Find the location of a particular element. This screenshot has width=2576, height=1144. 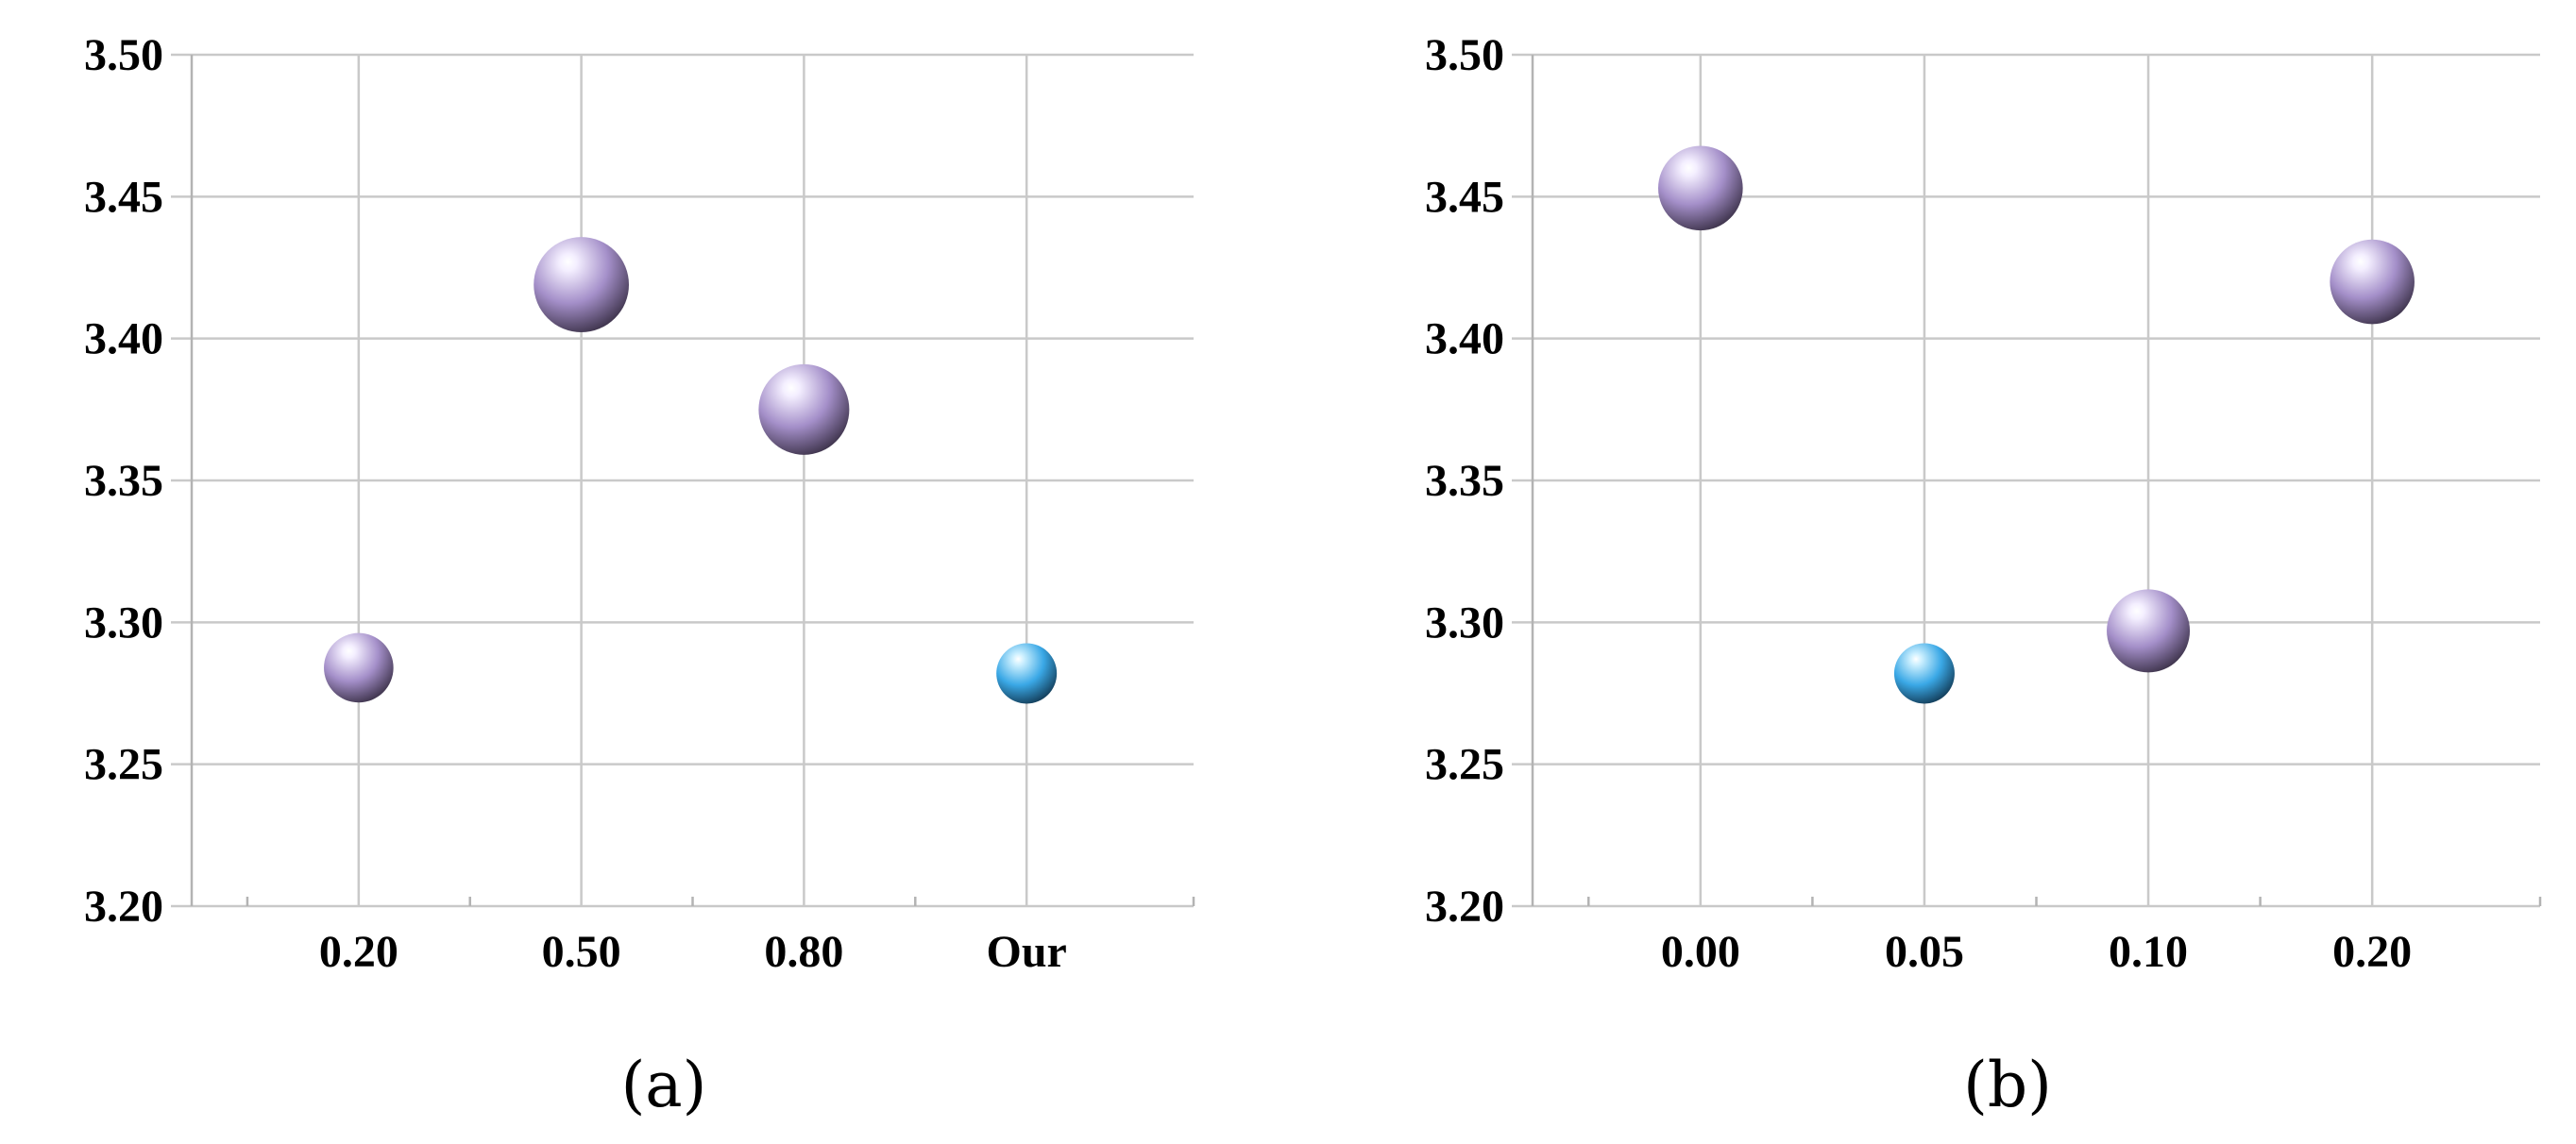

bubble-0.00 is located at coordinates (1700, 188).